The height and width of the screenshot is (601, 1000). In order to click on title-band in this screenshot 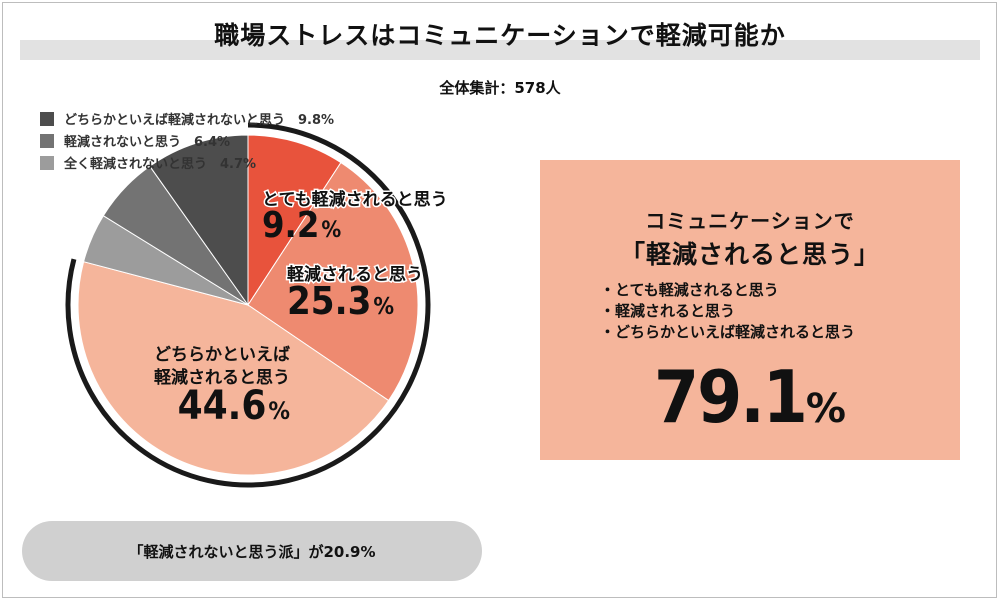, I will do `click(500, 50)`.